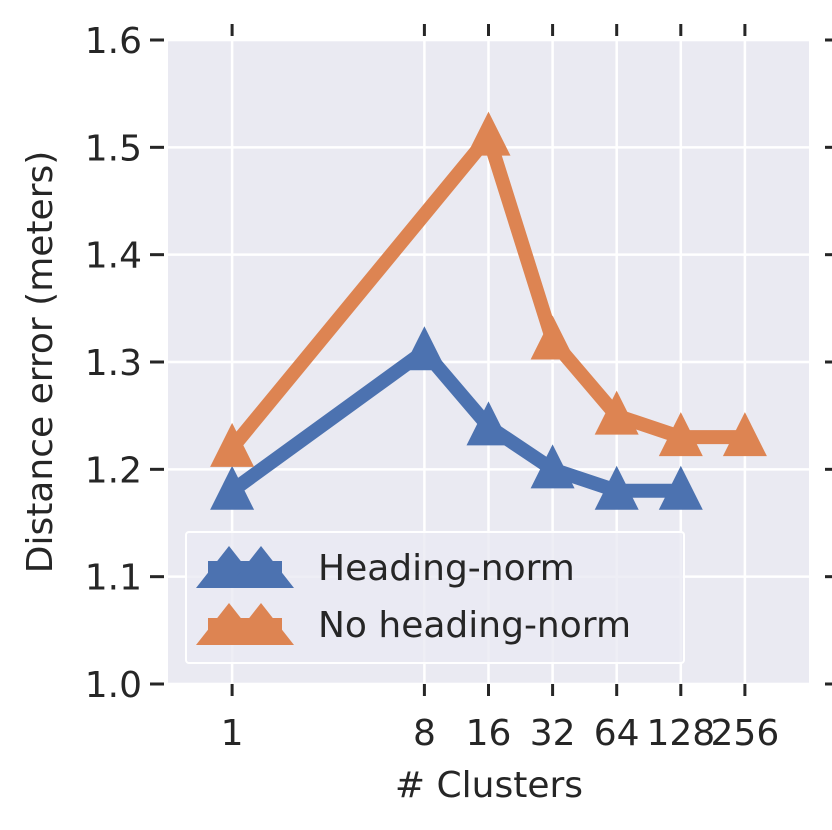 This screenshot has width=832, height=830. Describe the element at coordinates (553, 733) in the screenshot. I see `x-tick-label: 32` at that location.